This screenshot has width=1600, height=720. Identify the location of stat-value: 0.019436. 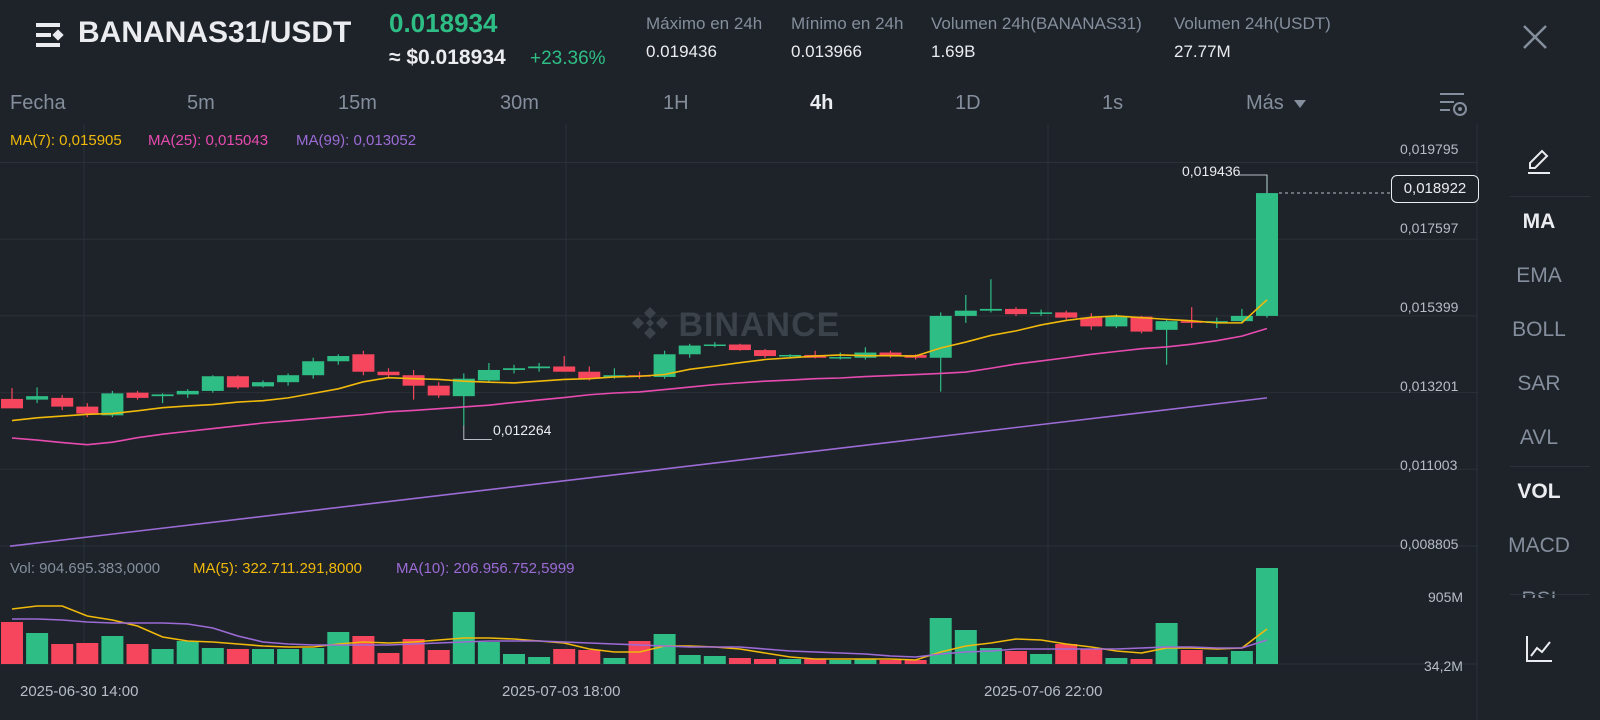
(681, 51).